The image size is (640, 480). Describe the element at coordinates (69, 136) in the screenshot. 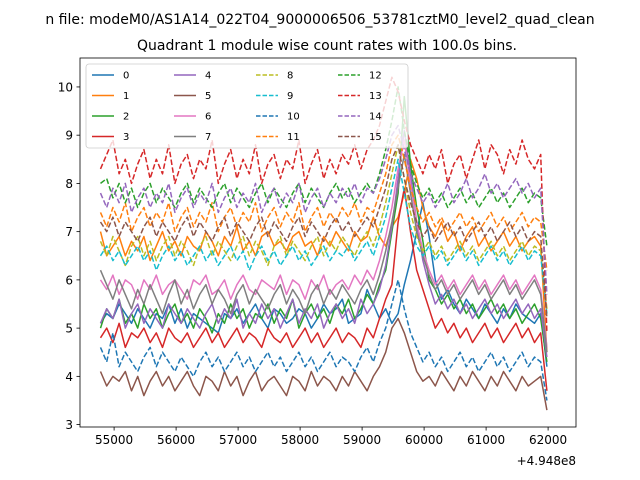

I see `y-tick-label: 9` at that location.